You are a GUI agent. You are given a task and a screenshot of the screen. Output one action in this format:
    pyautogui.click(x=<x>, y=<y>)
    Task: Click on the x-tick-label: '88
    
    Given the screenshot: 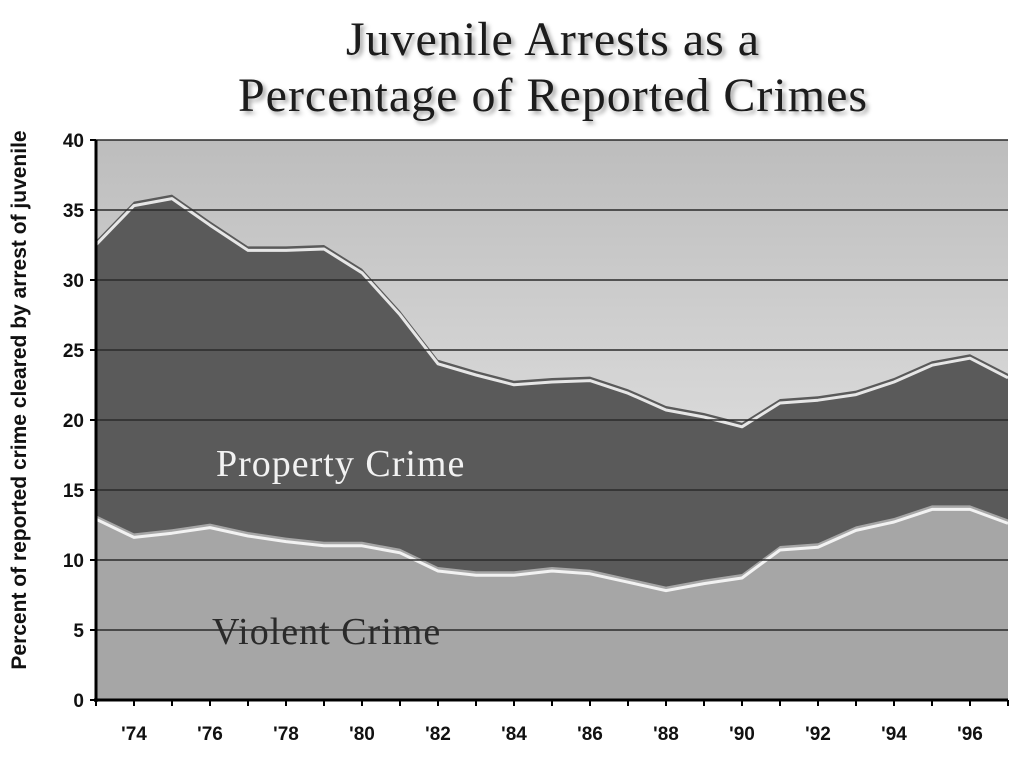 What is the action you would take?
    pyautogui.click(x=666, y=734)
    